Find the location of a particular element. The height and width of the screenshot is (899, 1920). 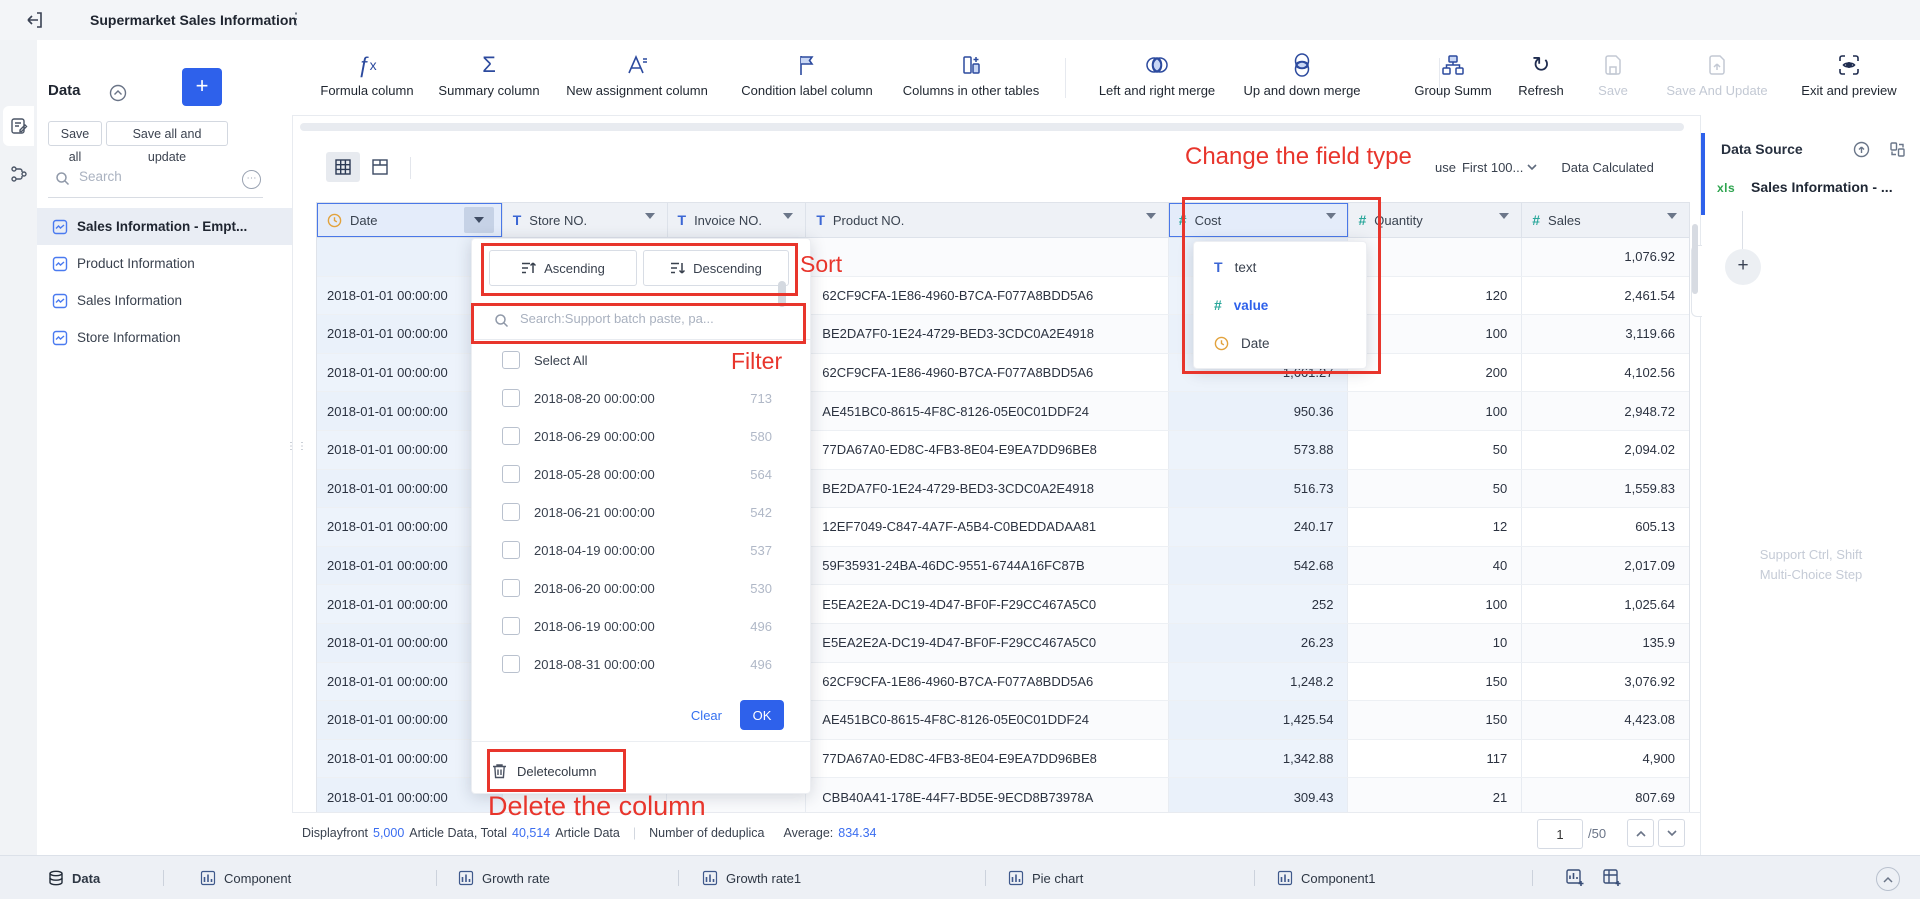

field-type-text: T text is located at coordinates (1235, 267).